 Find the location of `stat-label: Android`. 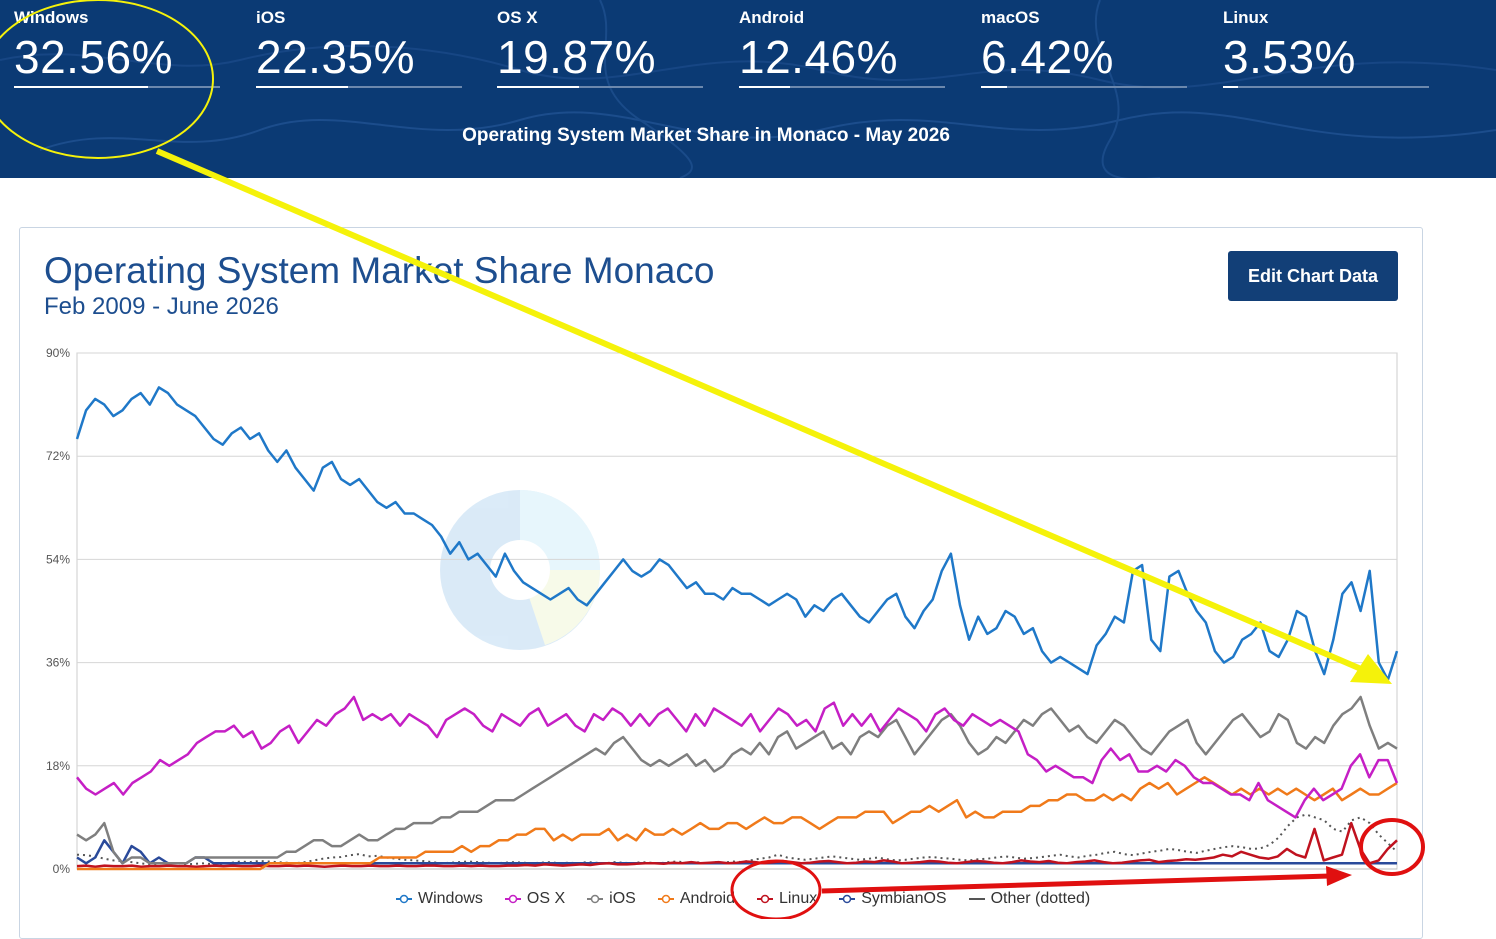

stat-label: Android is located at coordinates (772, 17).